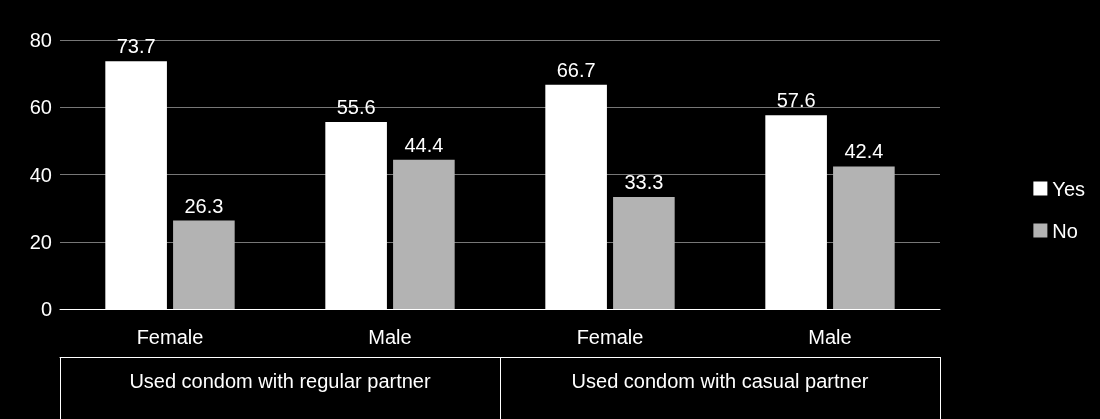 This screenshot has width=1100, height=419. I want to click on y-tick-label: 0, so click(46, 309).